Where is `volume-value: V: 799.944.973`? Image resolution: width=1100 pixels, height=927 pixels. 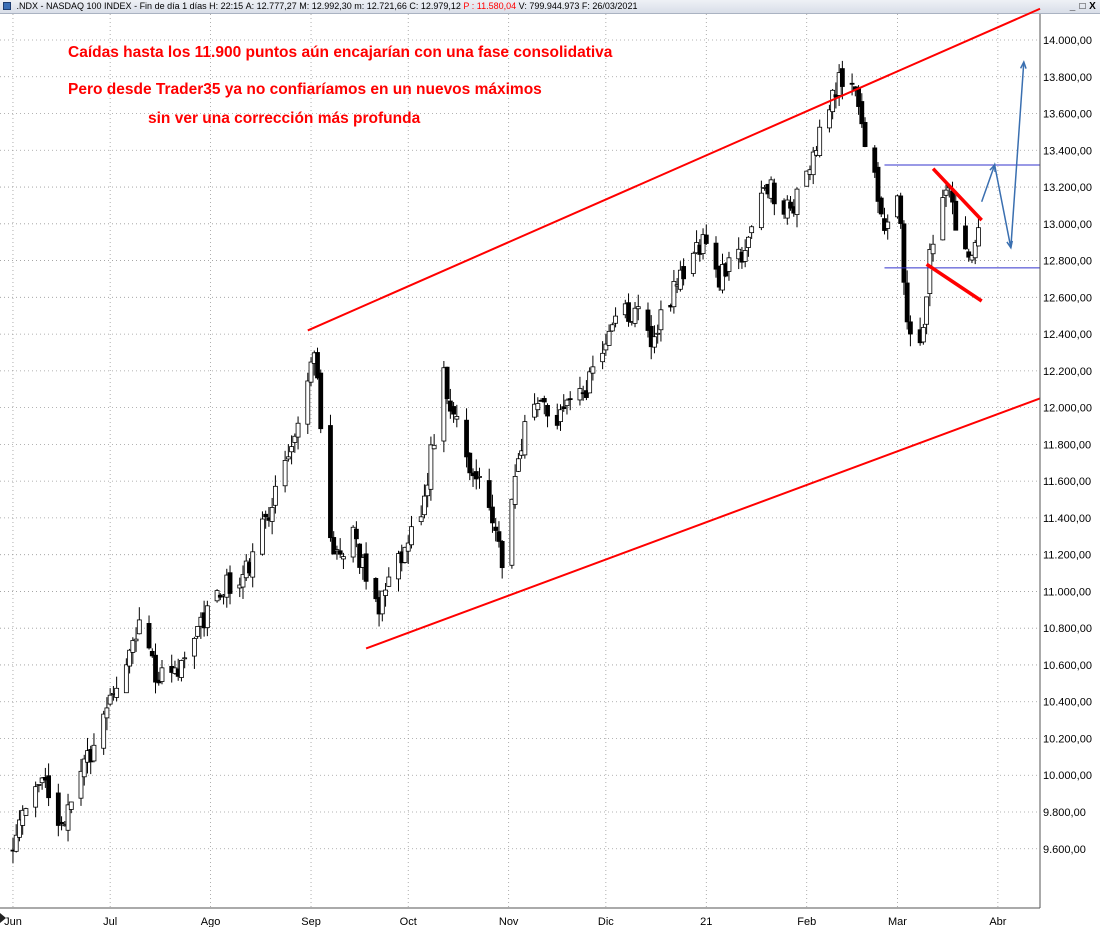 volume-value: V: 799.944.973 is located at coordinates (549, 6).